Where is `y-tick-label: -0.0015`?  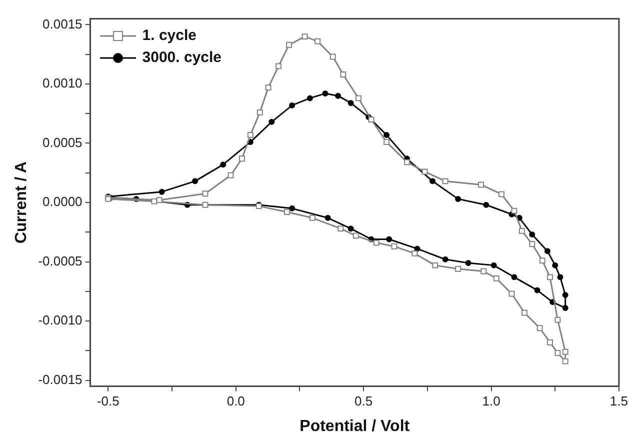
y-tick-label: -0.0015 is located at coordinates (60, 379).